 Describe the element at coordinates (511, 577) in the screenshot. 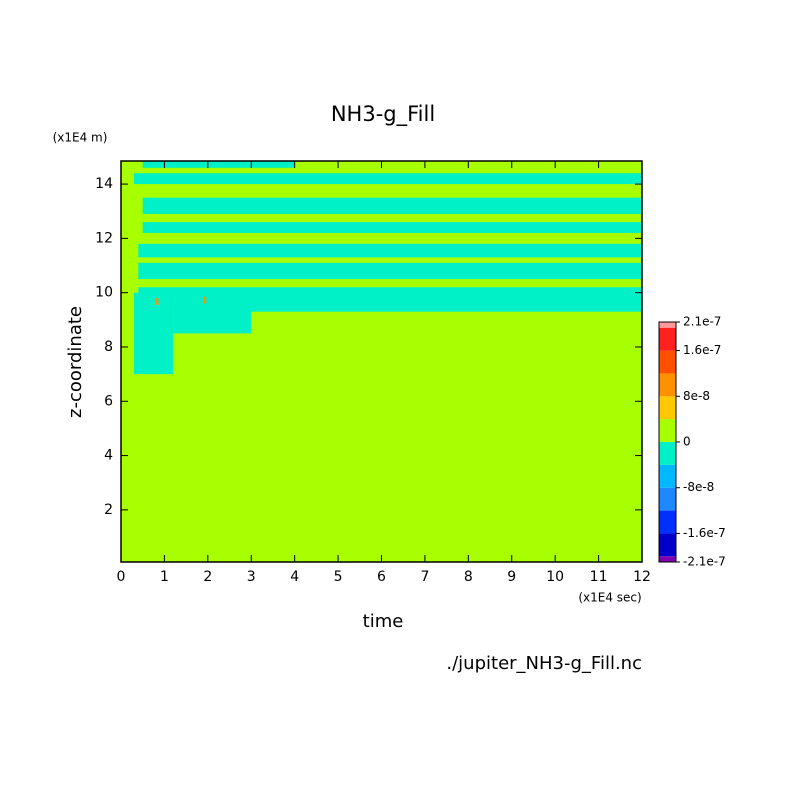

I see `x-tick-label: 9` at that location.